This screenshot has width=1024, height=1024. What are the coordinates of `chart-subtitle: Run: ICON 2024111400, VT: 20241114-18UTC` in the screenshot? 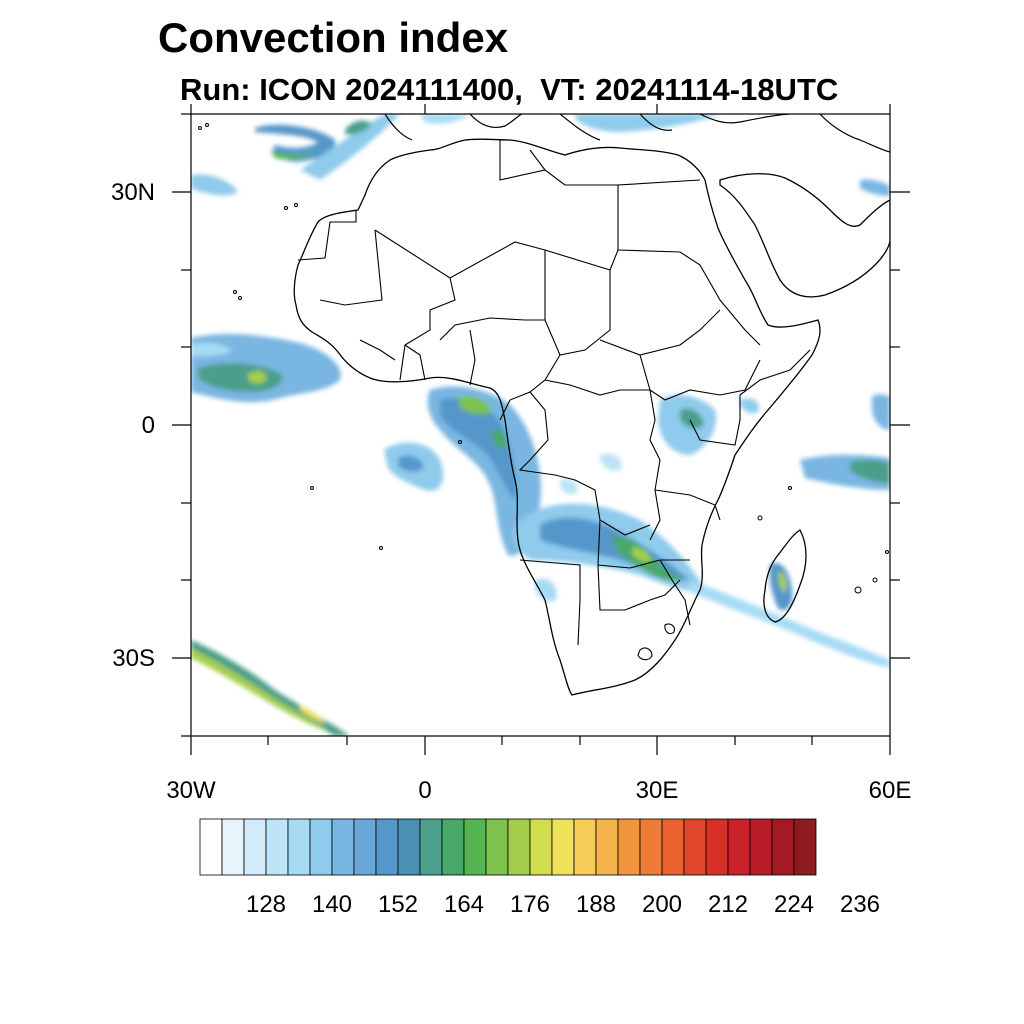 It's located at (509, 89).